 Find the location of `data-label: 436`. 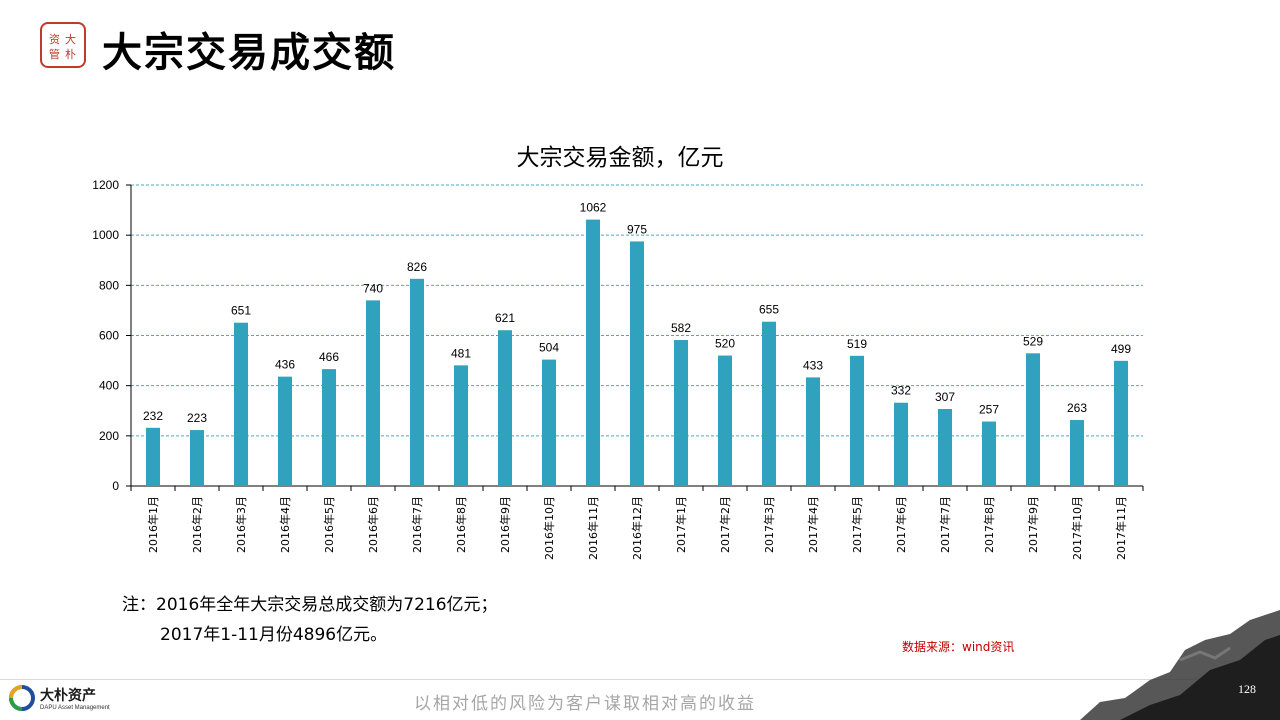

data-label: 436 is located at coordinates (285, 365).